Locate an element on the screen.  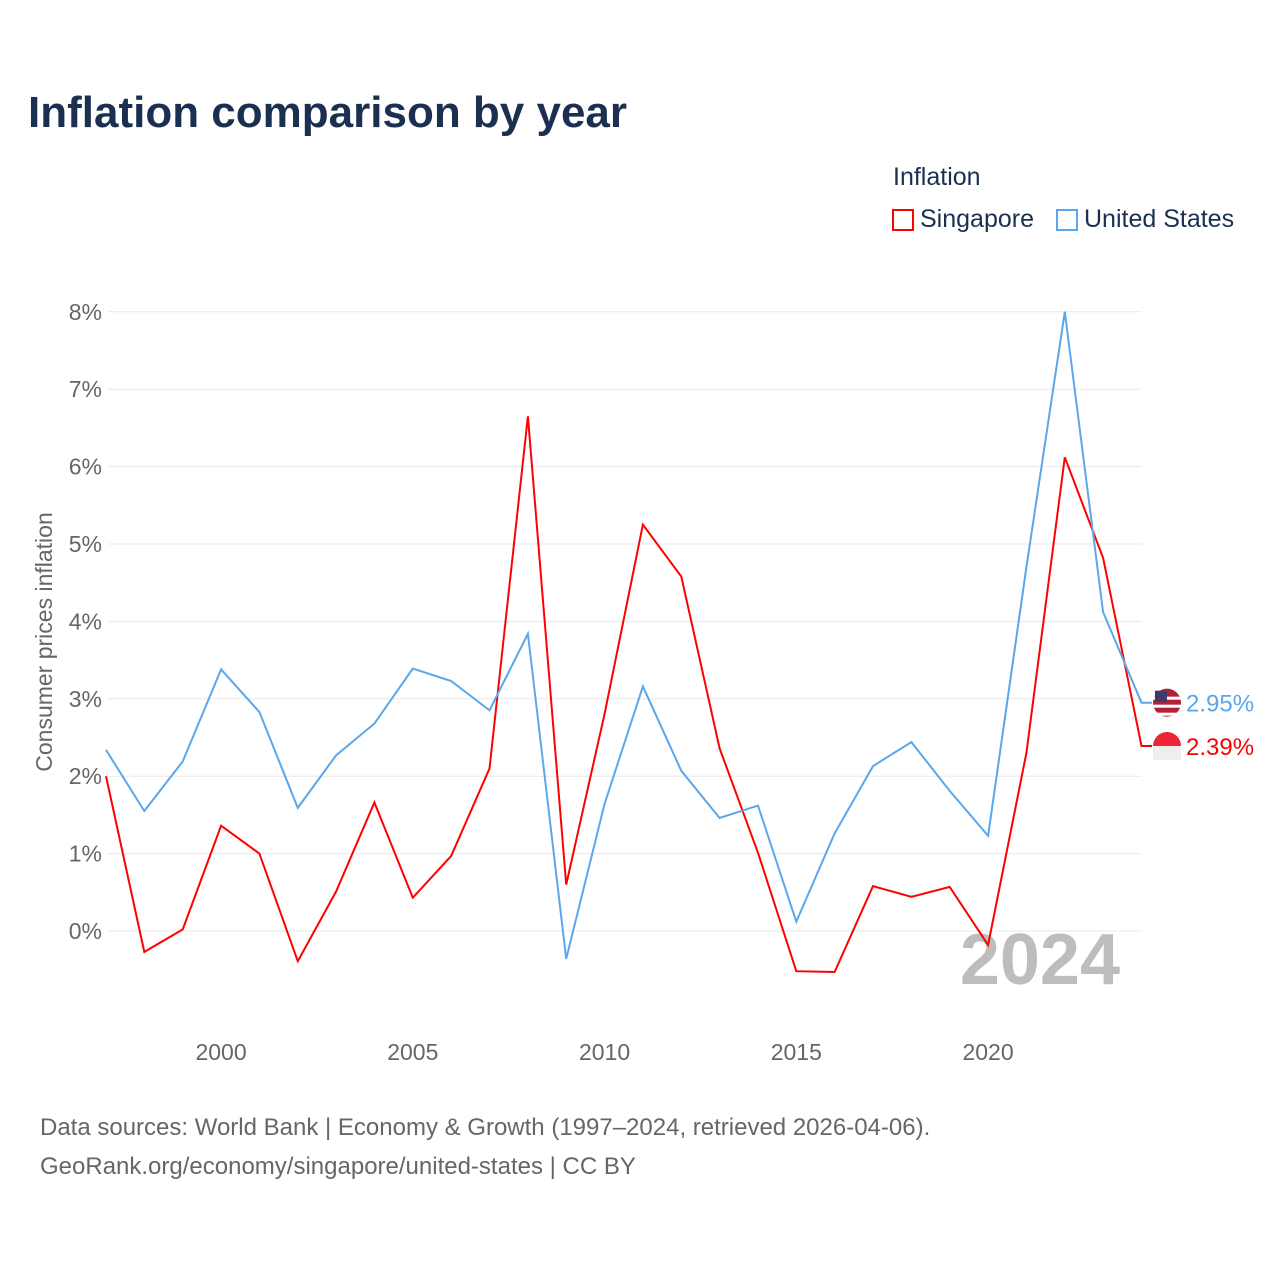
legend-item-united-states: United States is located at coordinates (1145, 219).